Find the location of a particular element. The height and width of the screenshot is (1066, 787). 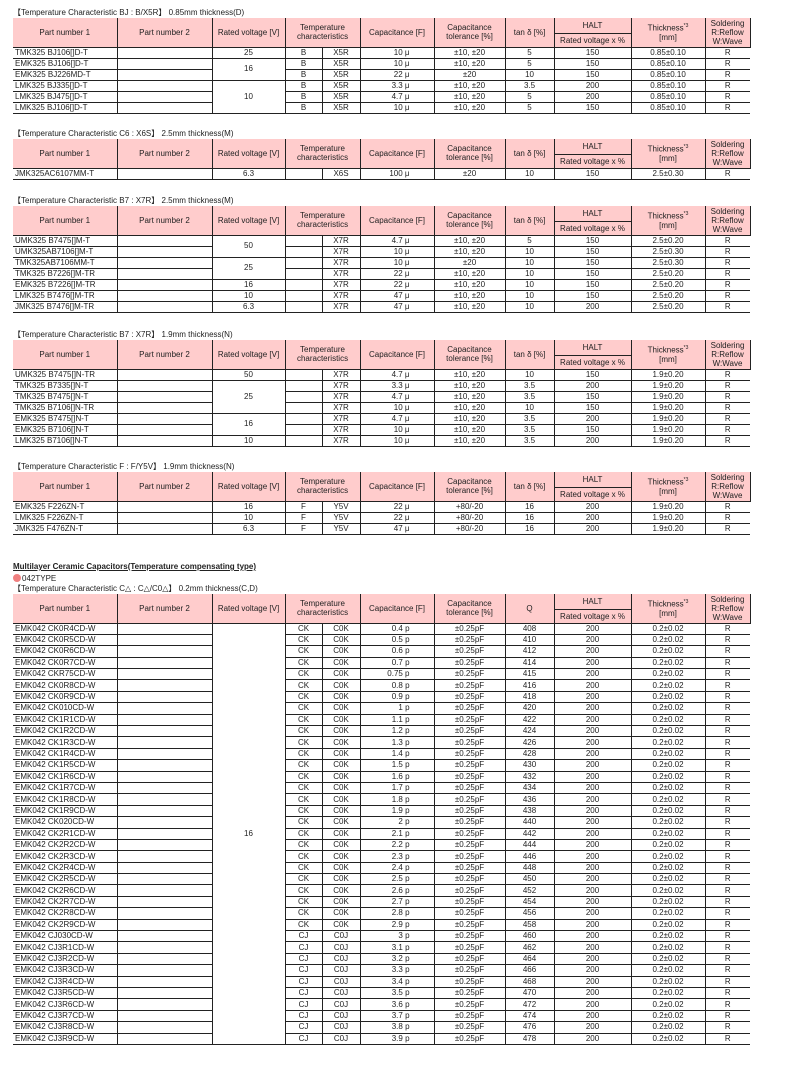

capacitance: 100 μ is located at coordinates (397, 174).